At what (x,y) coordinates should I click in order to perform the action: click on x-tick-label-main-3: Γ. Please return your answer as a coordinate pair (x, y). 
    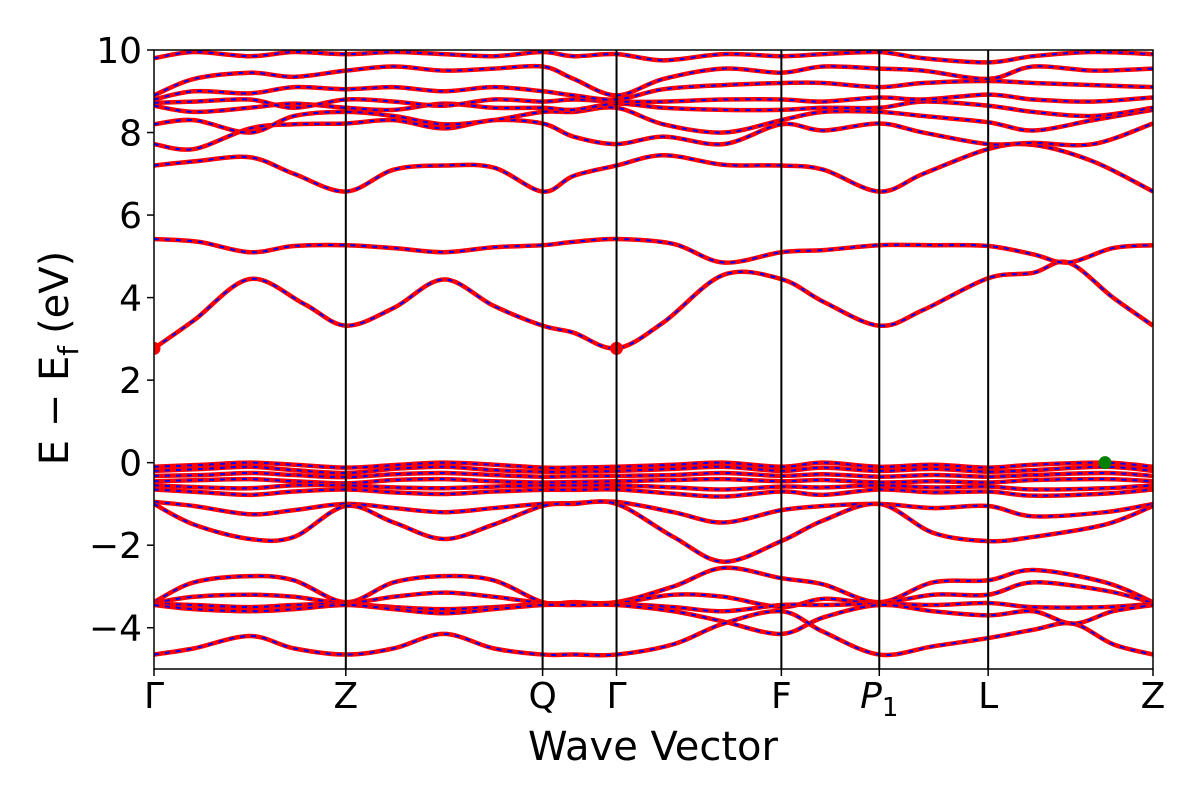
    Looking at the image, I should click on (617, 696).